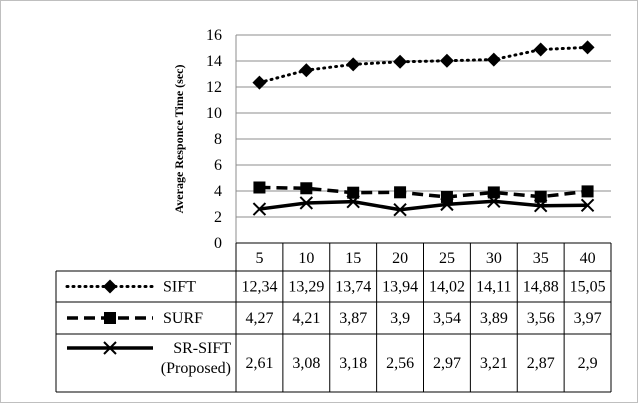  I want to click on data-label: 13,29, so click(306, 287).